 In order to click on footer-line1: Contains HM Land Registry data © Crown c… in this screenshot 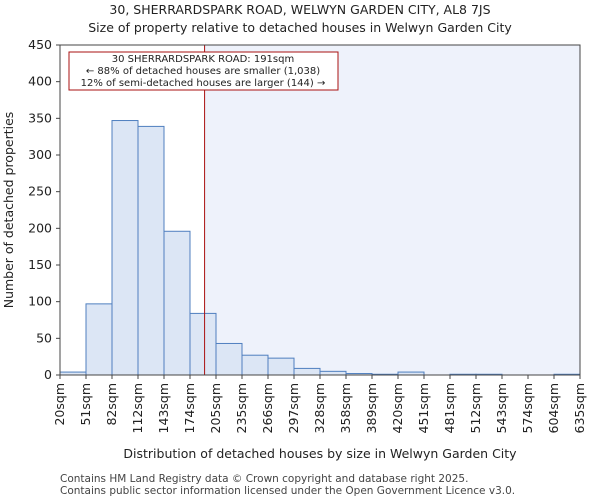, I will do `click(264, 479)`.